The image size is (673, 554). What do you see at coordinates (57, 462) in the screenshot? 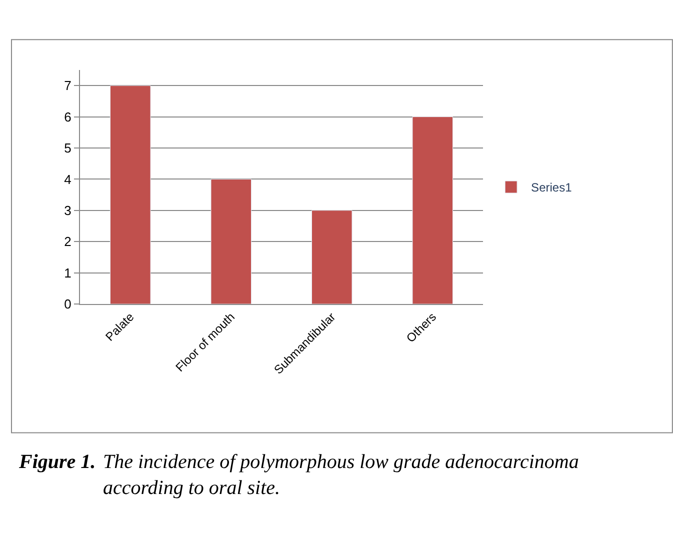
I see `caption: Figure 1.` at bounding box center [57, 462].